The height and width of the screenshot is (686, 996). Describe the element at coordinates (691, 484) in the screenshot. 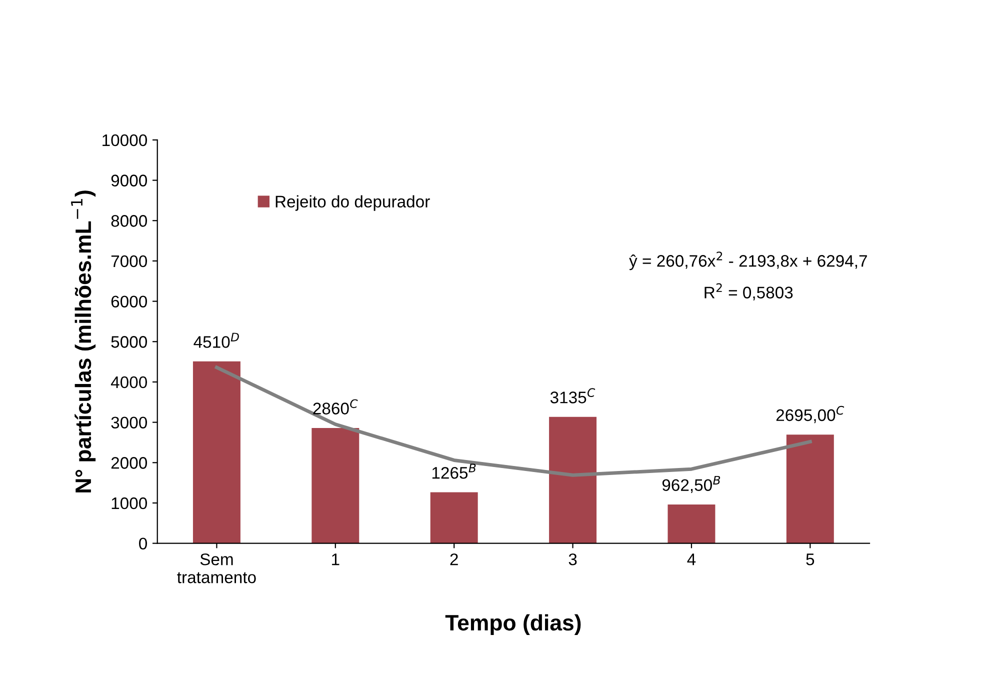

I see `data-label: 962,50$^{B}$` at that location.